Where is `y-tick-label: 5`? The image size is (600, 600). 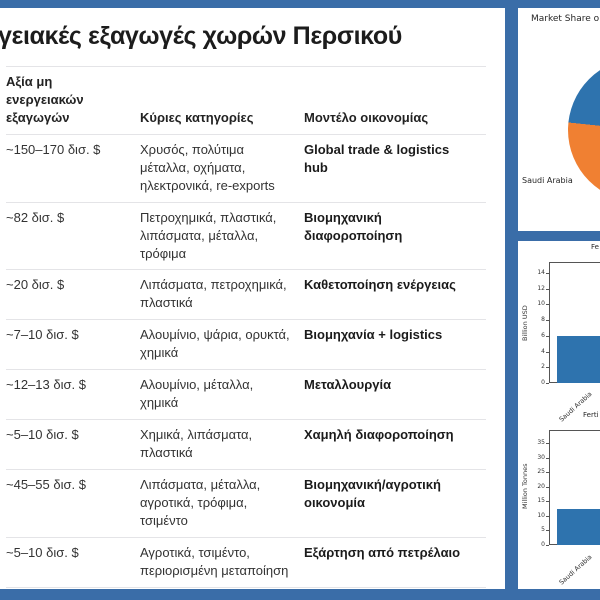 y-tick-label: 5 is located at coordinates (543, 530).